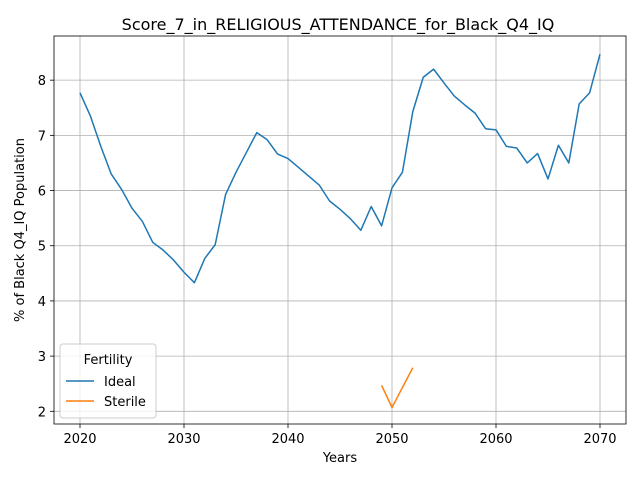 The width and height of the screenshot is (640, 480). What do you see at coordinates (120, 382) in the screenshot?
I see `legend-label-ideal: Ideal` at bounding box center [120, 382].